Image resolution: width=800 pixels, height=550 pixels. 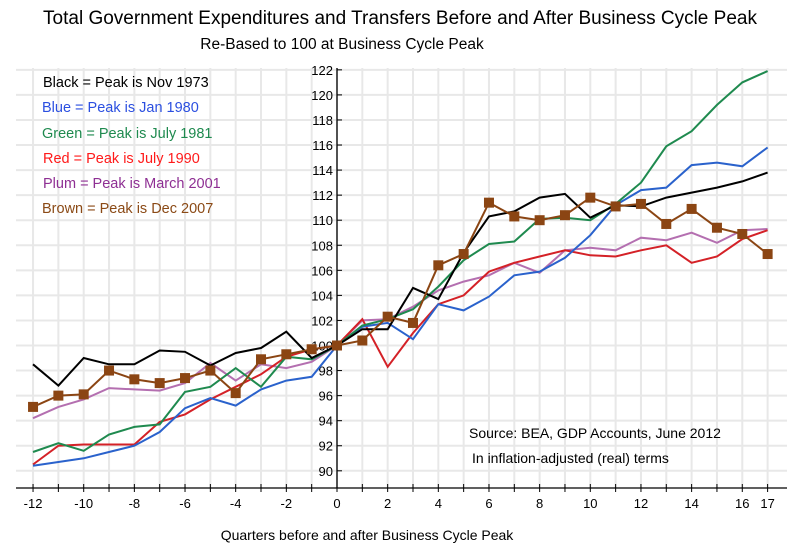 What do you see at coordinates (326, 446) in the screenshot?
I see `y-tick-label: 92` at bounding box center [326, 446].